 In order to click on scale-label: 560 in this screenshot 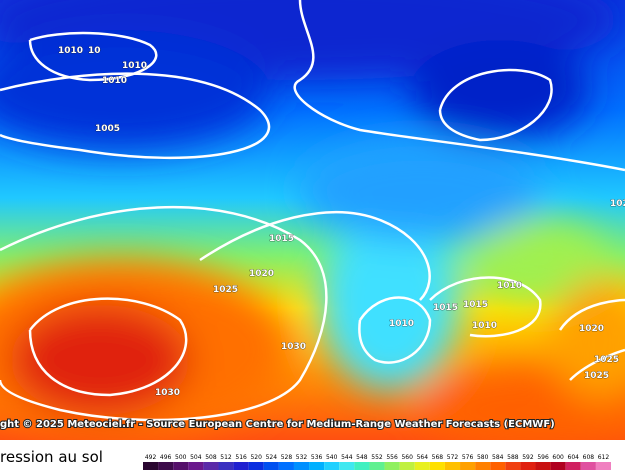, I will do `click(407, 457)`.